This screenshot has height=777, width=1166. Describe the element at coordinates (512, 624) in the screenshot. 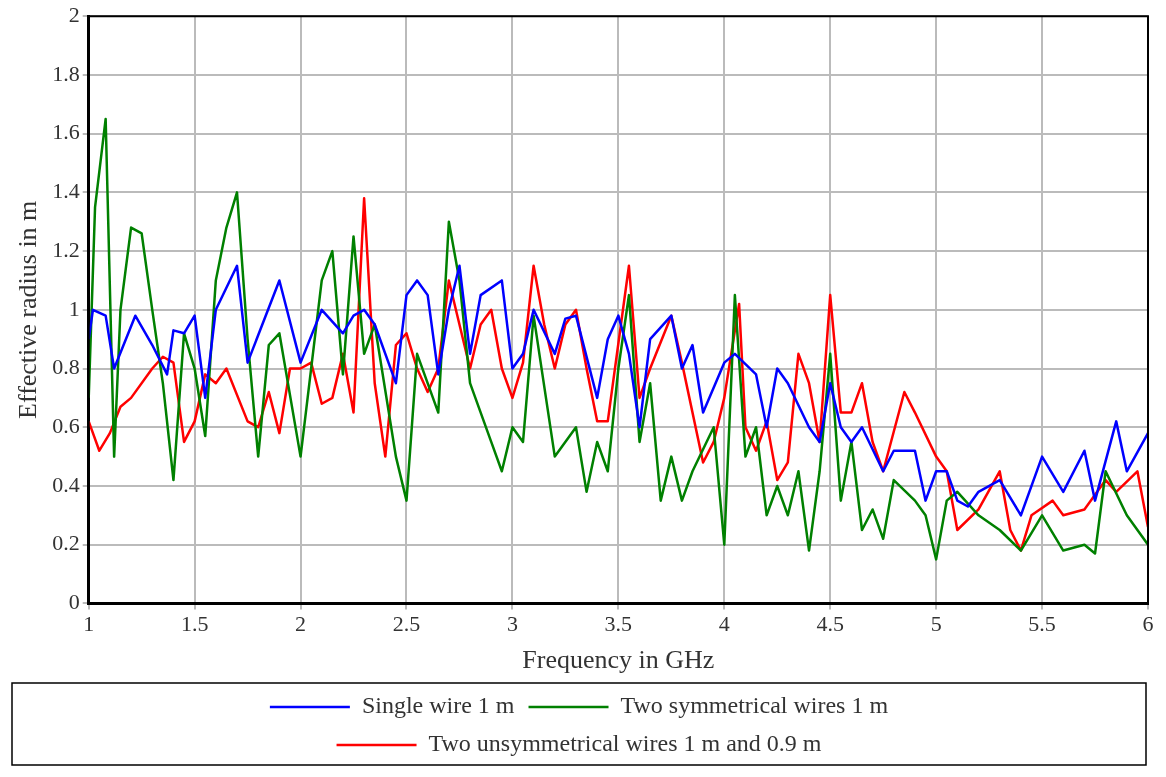

I see `x-tick-label: 3` at that location.